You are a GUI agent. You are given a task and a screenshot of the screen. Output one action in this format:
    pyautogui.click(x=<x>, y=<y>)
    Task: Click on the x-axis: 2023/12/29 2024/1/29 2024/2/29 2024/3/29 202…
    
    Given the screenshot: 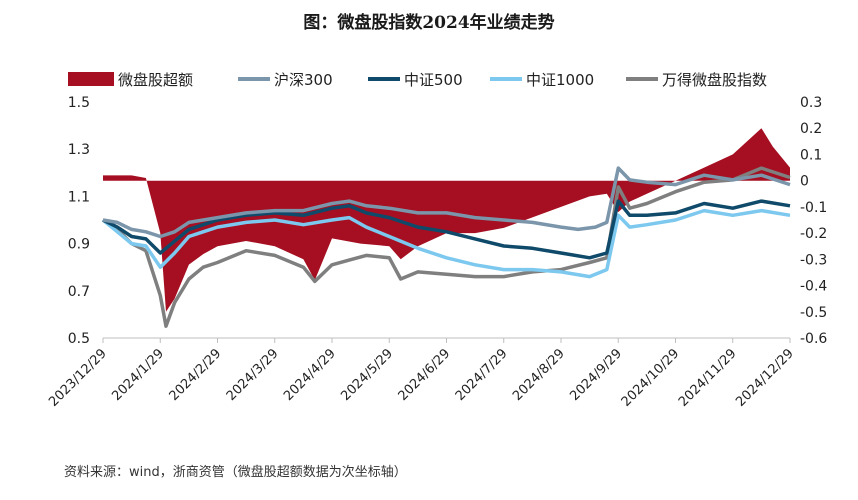 What is the action you would take?
    pyautogui.click(x=421, y=373)
    